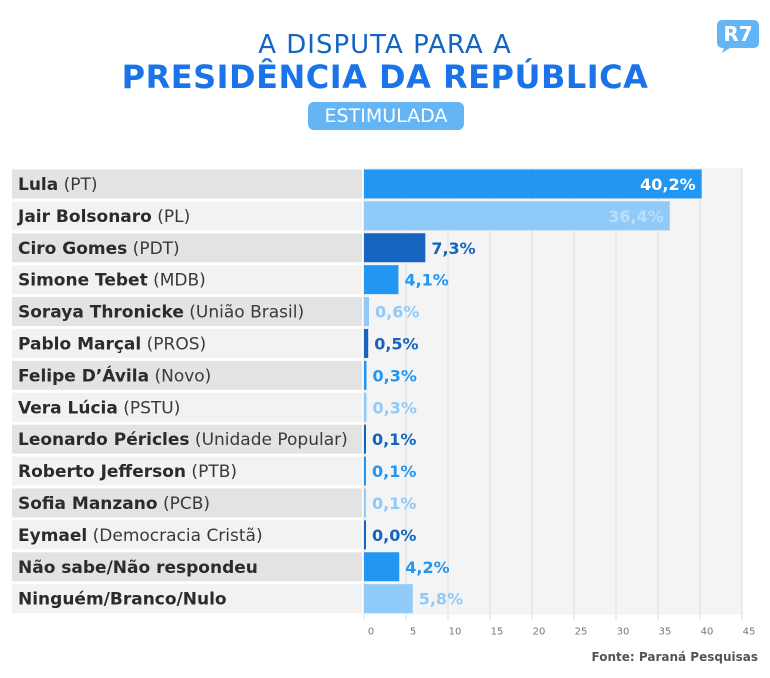  Describe the element at coordinates (244, 313) in the screenshot. I see `candidate-party: (União Brasil)` at that location.